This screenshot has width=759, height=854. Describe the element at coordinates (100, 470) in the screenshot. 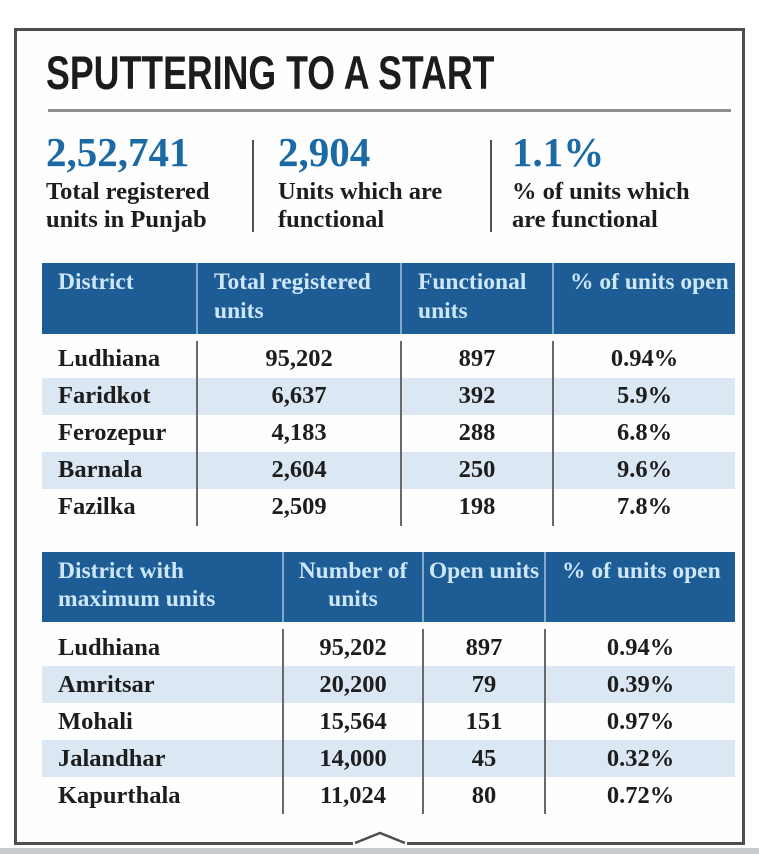

I see `cell-district: Barnala` at that location.